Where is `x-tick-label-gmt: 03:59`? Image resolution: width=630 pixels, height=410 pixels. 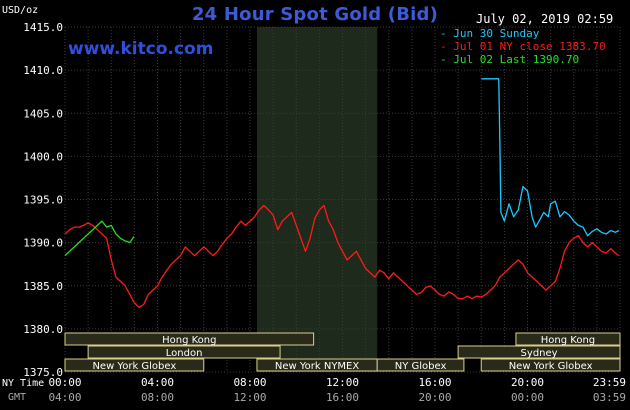
x-tick-label-gmt: 03:59 is located at coordinates (609, 397).